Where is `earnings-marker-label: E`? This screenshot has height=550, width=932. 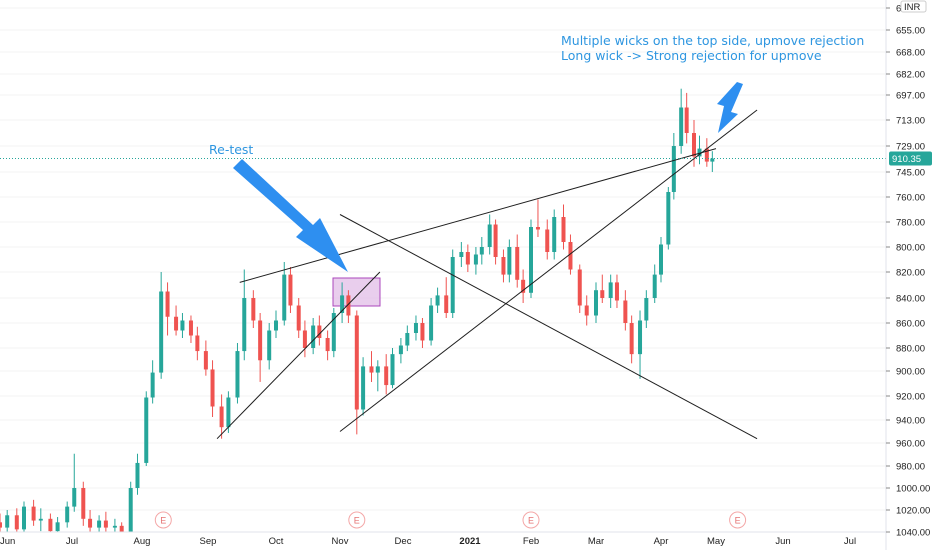
earnings-marker-label: E is located at coordinates (163, 521).